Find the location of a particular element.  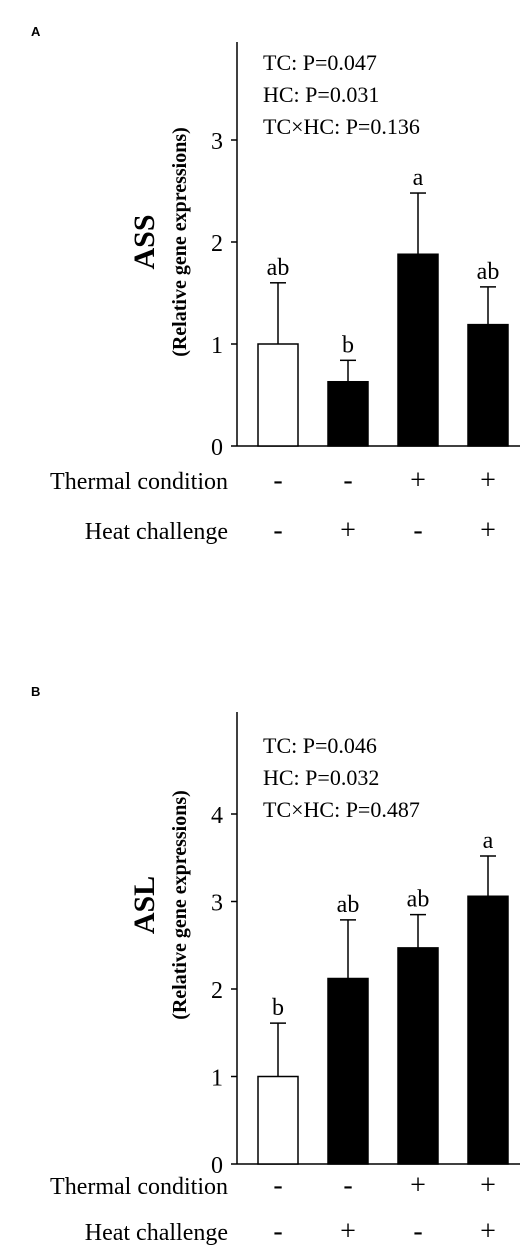

stat-annotation: TC: P=0.046 is located at coordinates (320, 745).